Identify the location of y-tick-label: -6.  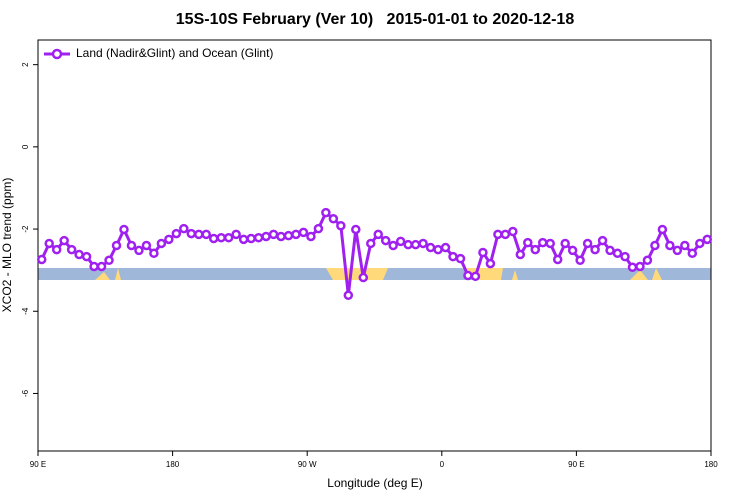
(25, 393).